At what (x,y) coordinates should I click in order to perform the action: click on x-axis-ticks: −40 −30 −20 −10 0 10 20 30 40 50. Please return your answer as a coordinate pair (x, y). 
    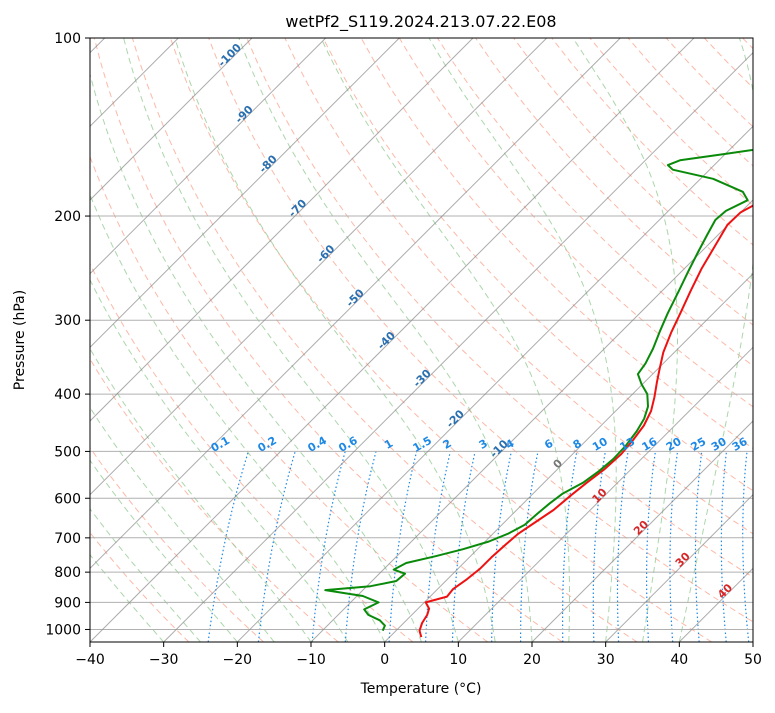
    Looking at the image, I should click on (418, 655).